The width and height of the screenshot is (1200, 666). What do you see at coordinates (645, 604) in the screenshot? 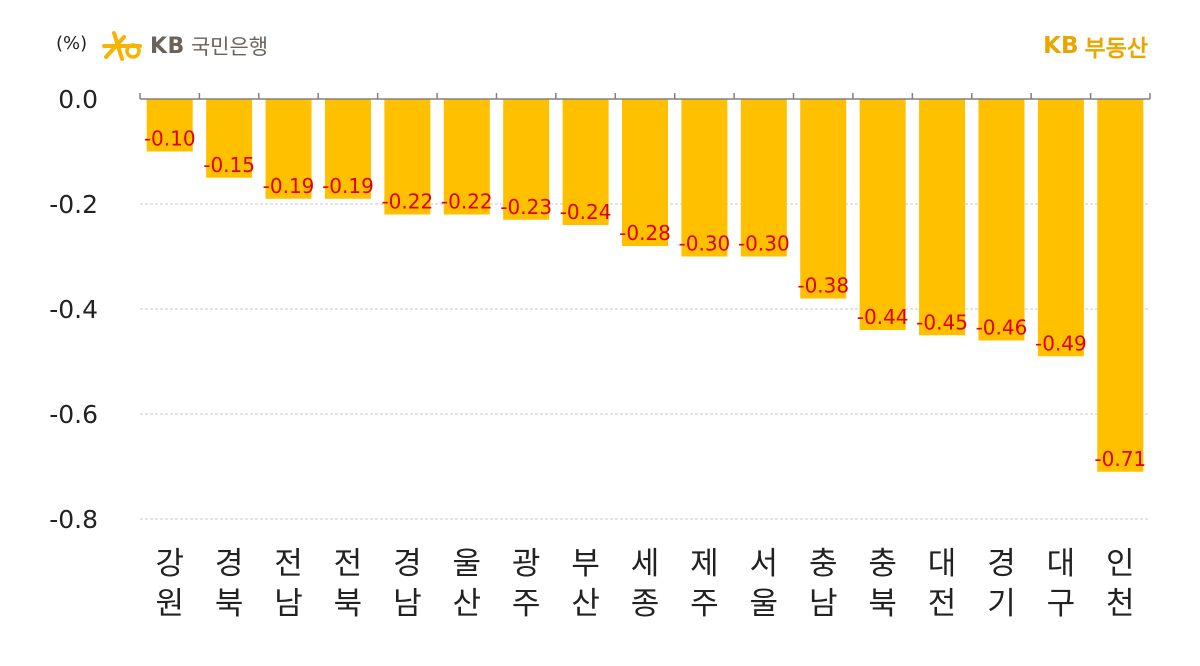
I see `x-tick-label: 종` at bounding box center [645, 604].